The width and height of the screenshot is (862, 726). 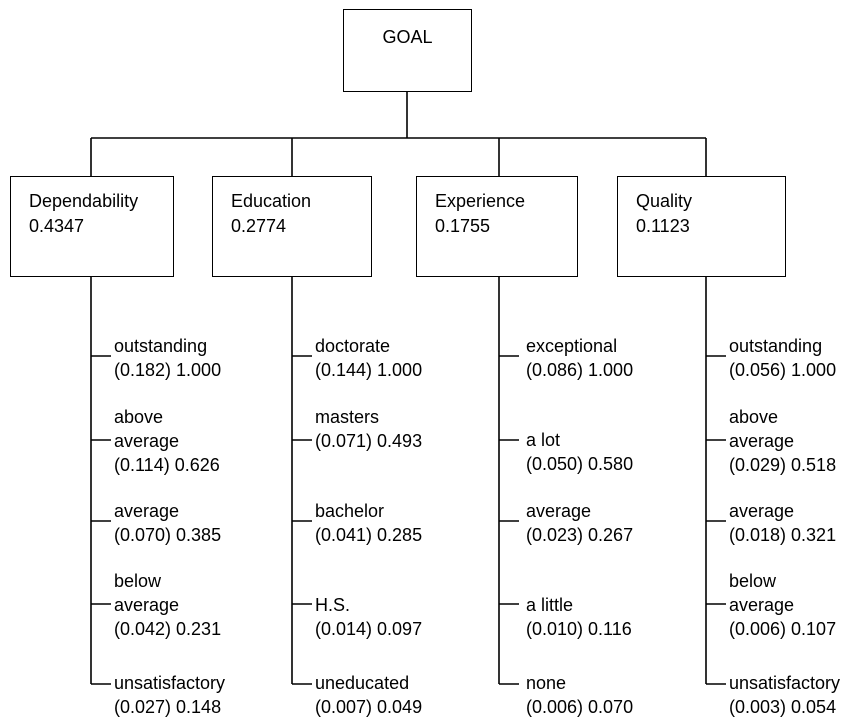 I want to click on rating-values: (0.010) 0.116, so click(x=579, y=629).